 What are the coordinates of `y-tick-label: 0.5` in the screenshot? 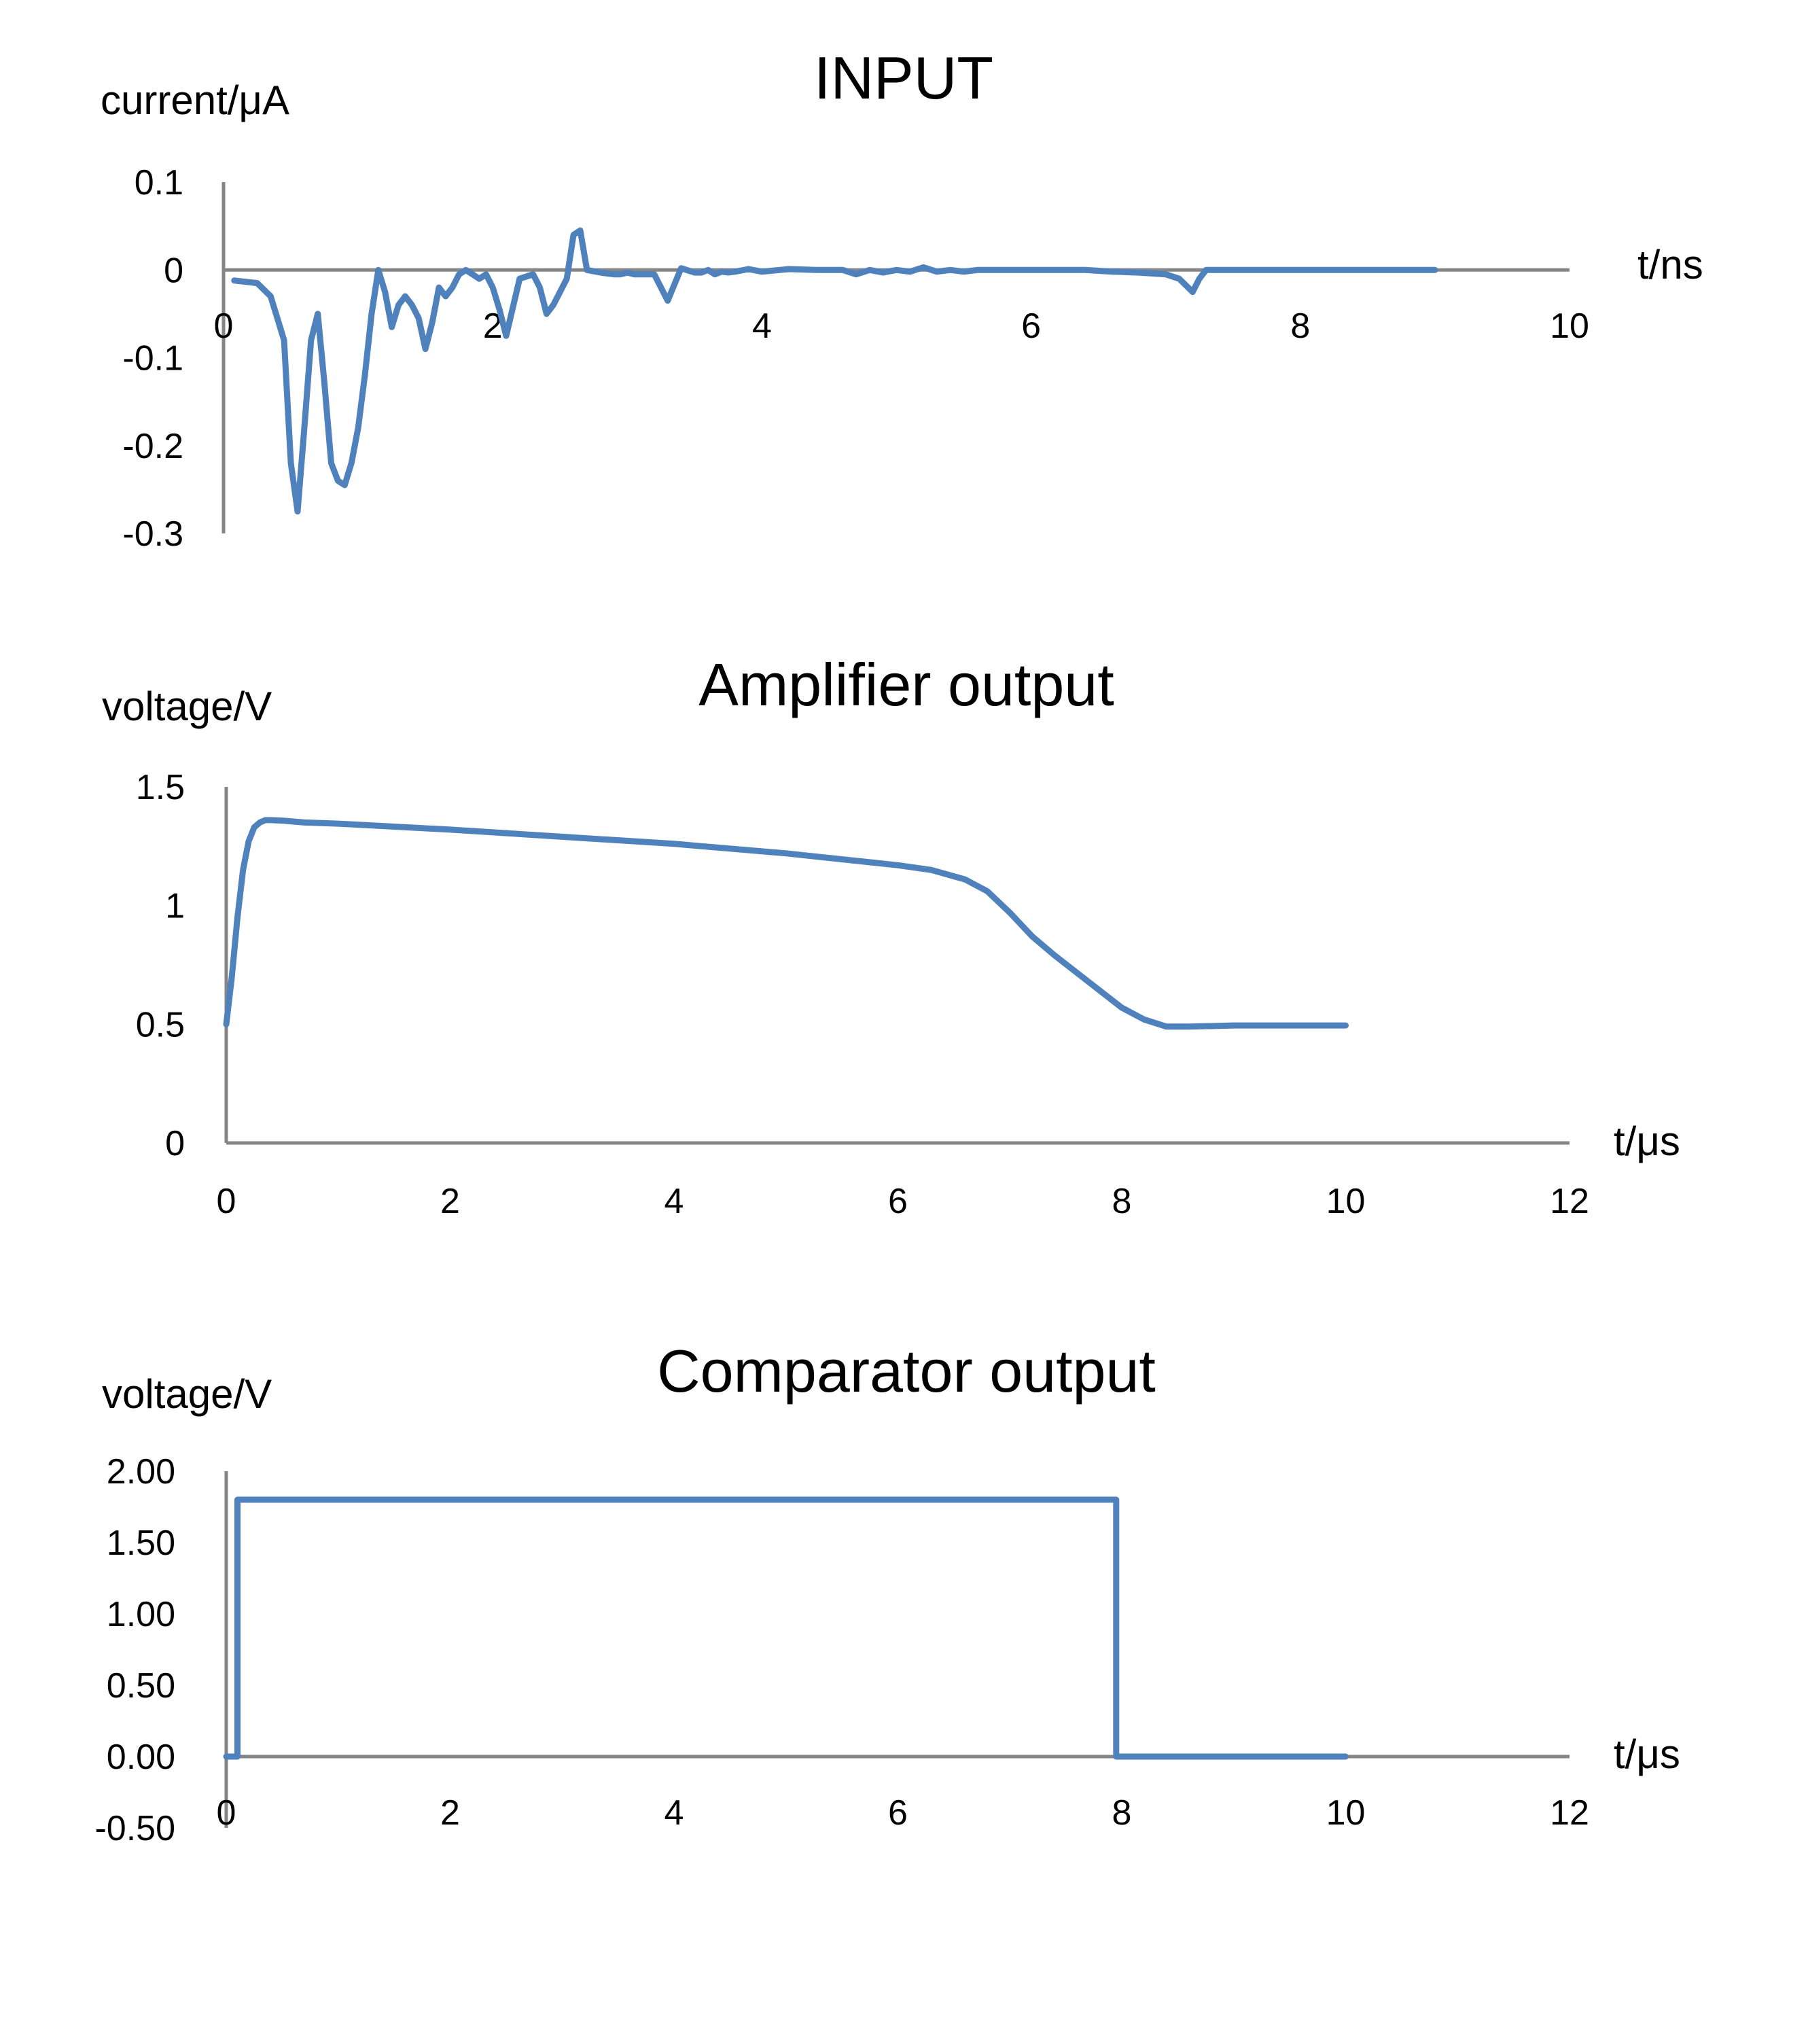 It's located at (161, 1024).